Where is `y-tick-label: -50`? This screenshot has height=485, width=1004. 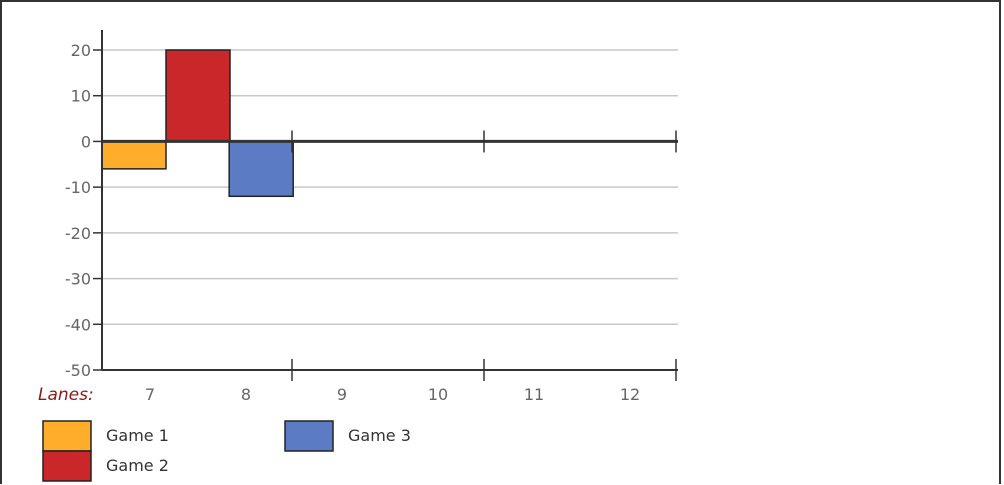
y-tick-label: -50 is located at coordinates (78, 370).